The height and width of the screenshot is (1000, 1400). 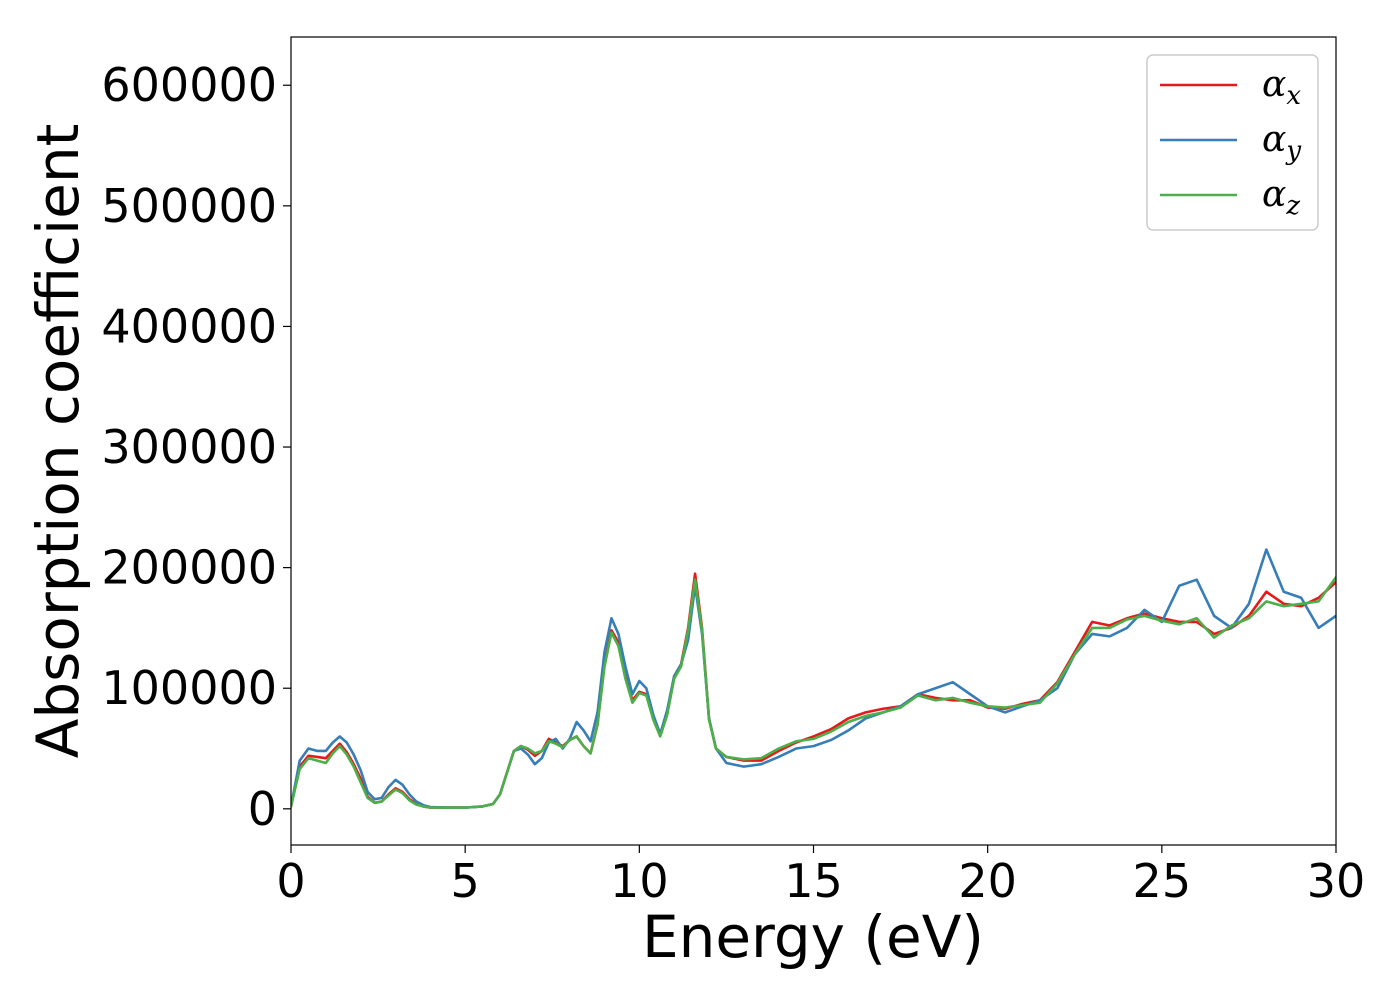 What do you see at coordinates (987, 881) in the screenshot?
I see `x-tick-label: 20` at bounding box center [987, 881].